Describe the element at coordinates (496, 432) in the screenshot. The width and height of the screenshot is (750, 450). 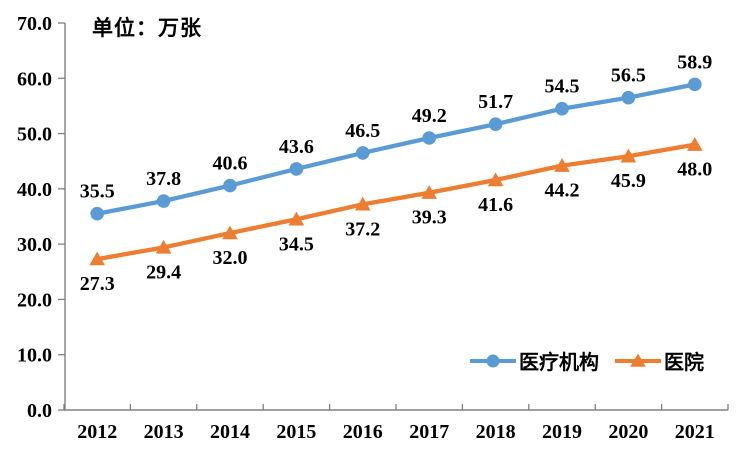
I see `x-axis-year-label: 2018` at that location.